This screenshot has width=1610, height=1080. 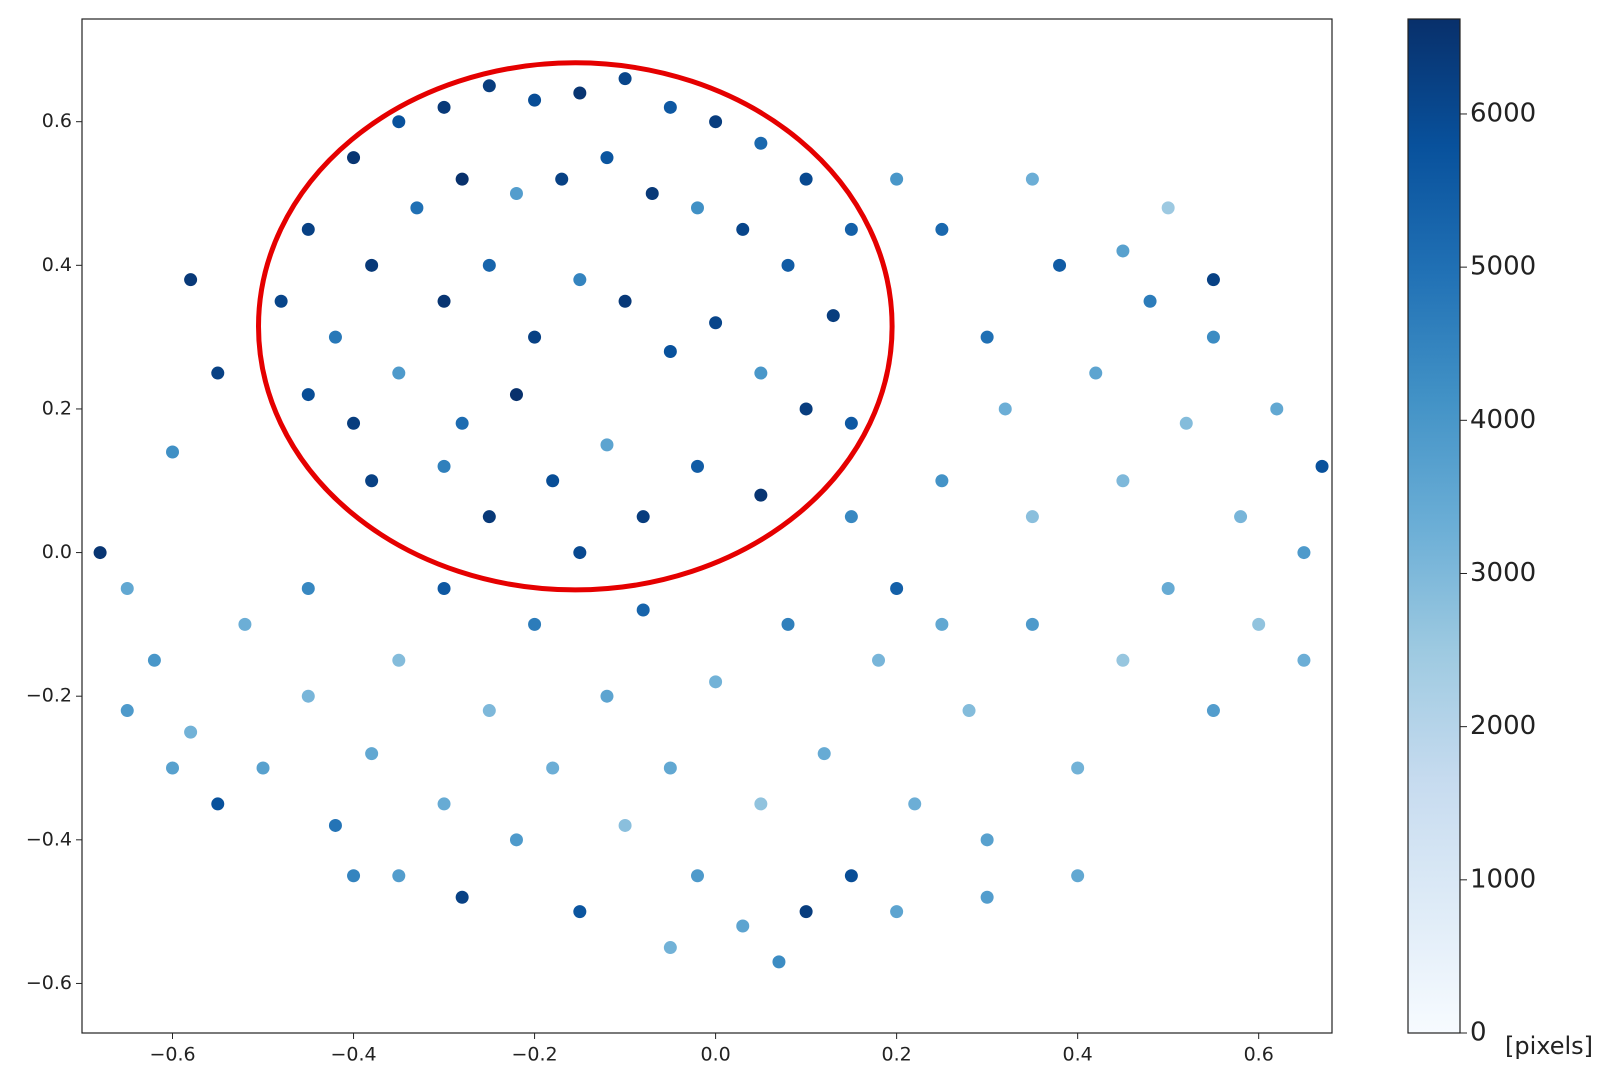 I want to click on colorbar-tick-label: 5000, so click(x=1503, y=267).